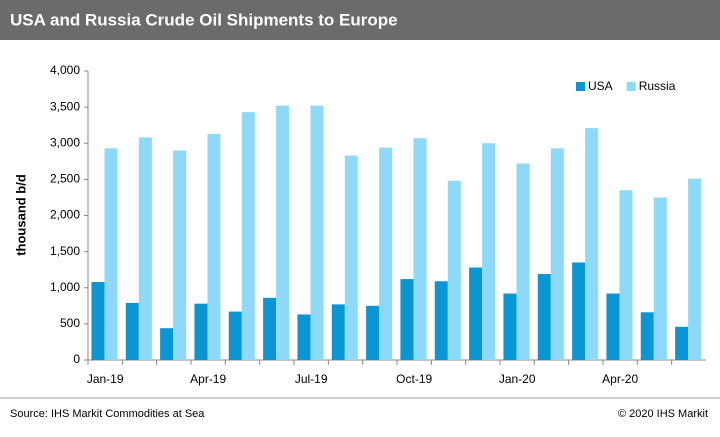 The image size is (720, 437). I want to click on legend-label: USA, so click(600, 86).